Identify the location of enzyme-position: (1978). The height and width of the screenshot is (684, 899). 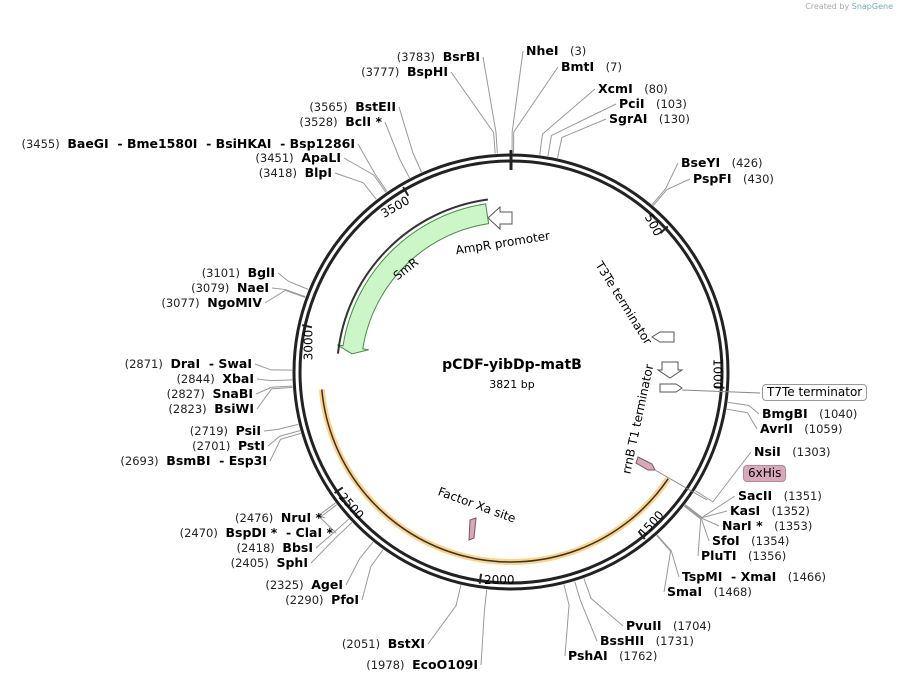
(385, 665).